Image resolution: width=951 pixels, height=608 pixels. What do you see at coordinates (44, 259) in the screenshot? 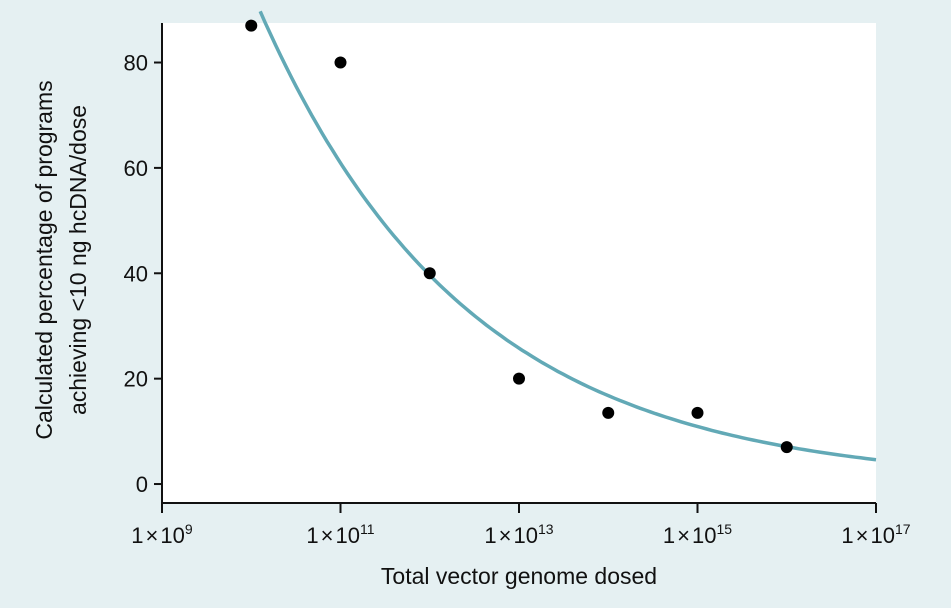
I see `y-axis-title-line-1: Calculated percentage of programs` at bounding box center [44, 259].